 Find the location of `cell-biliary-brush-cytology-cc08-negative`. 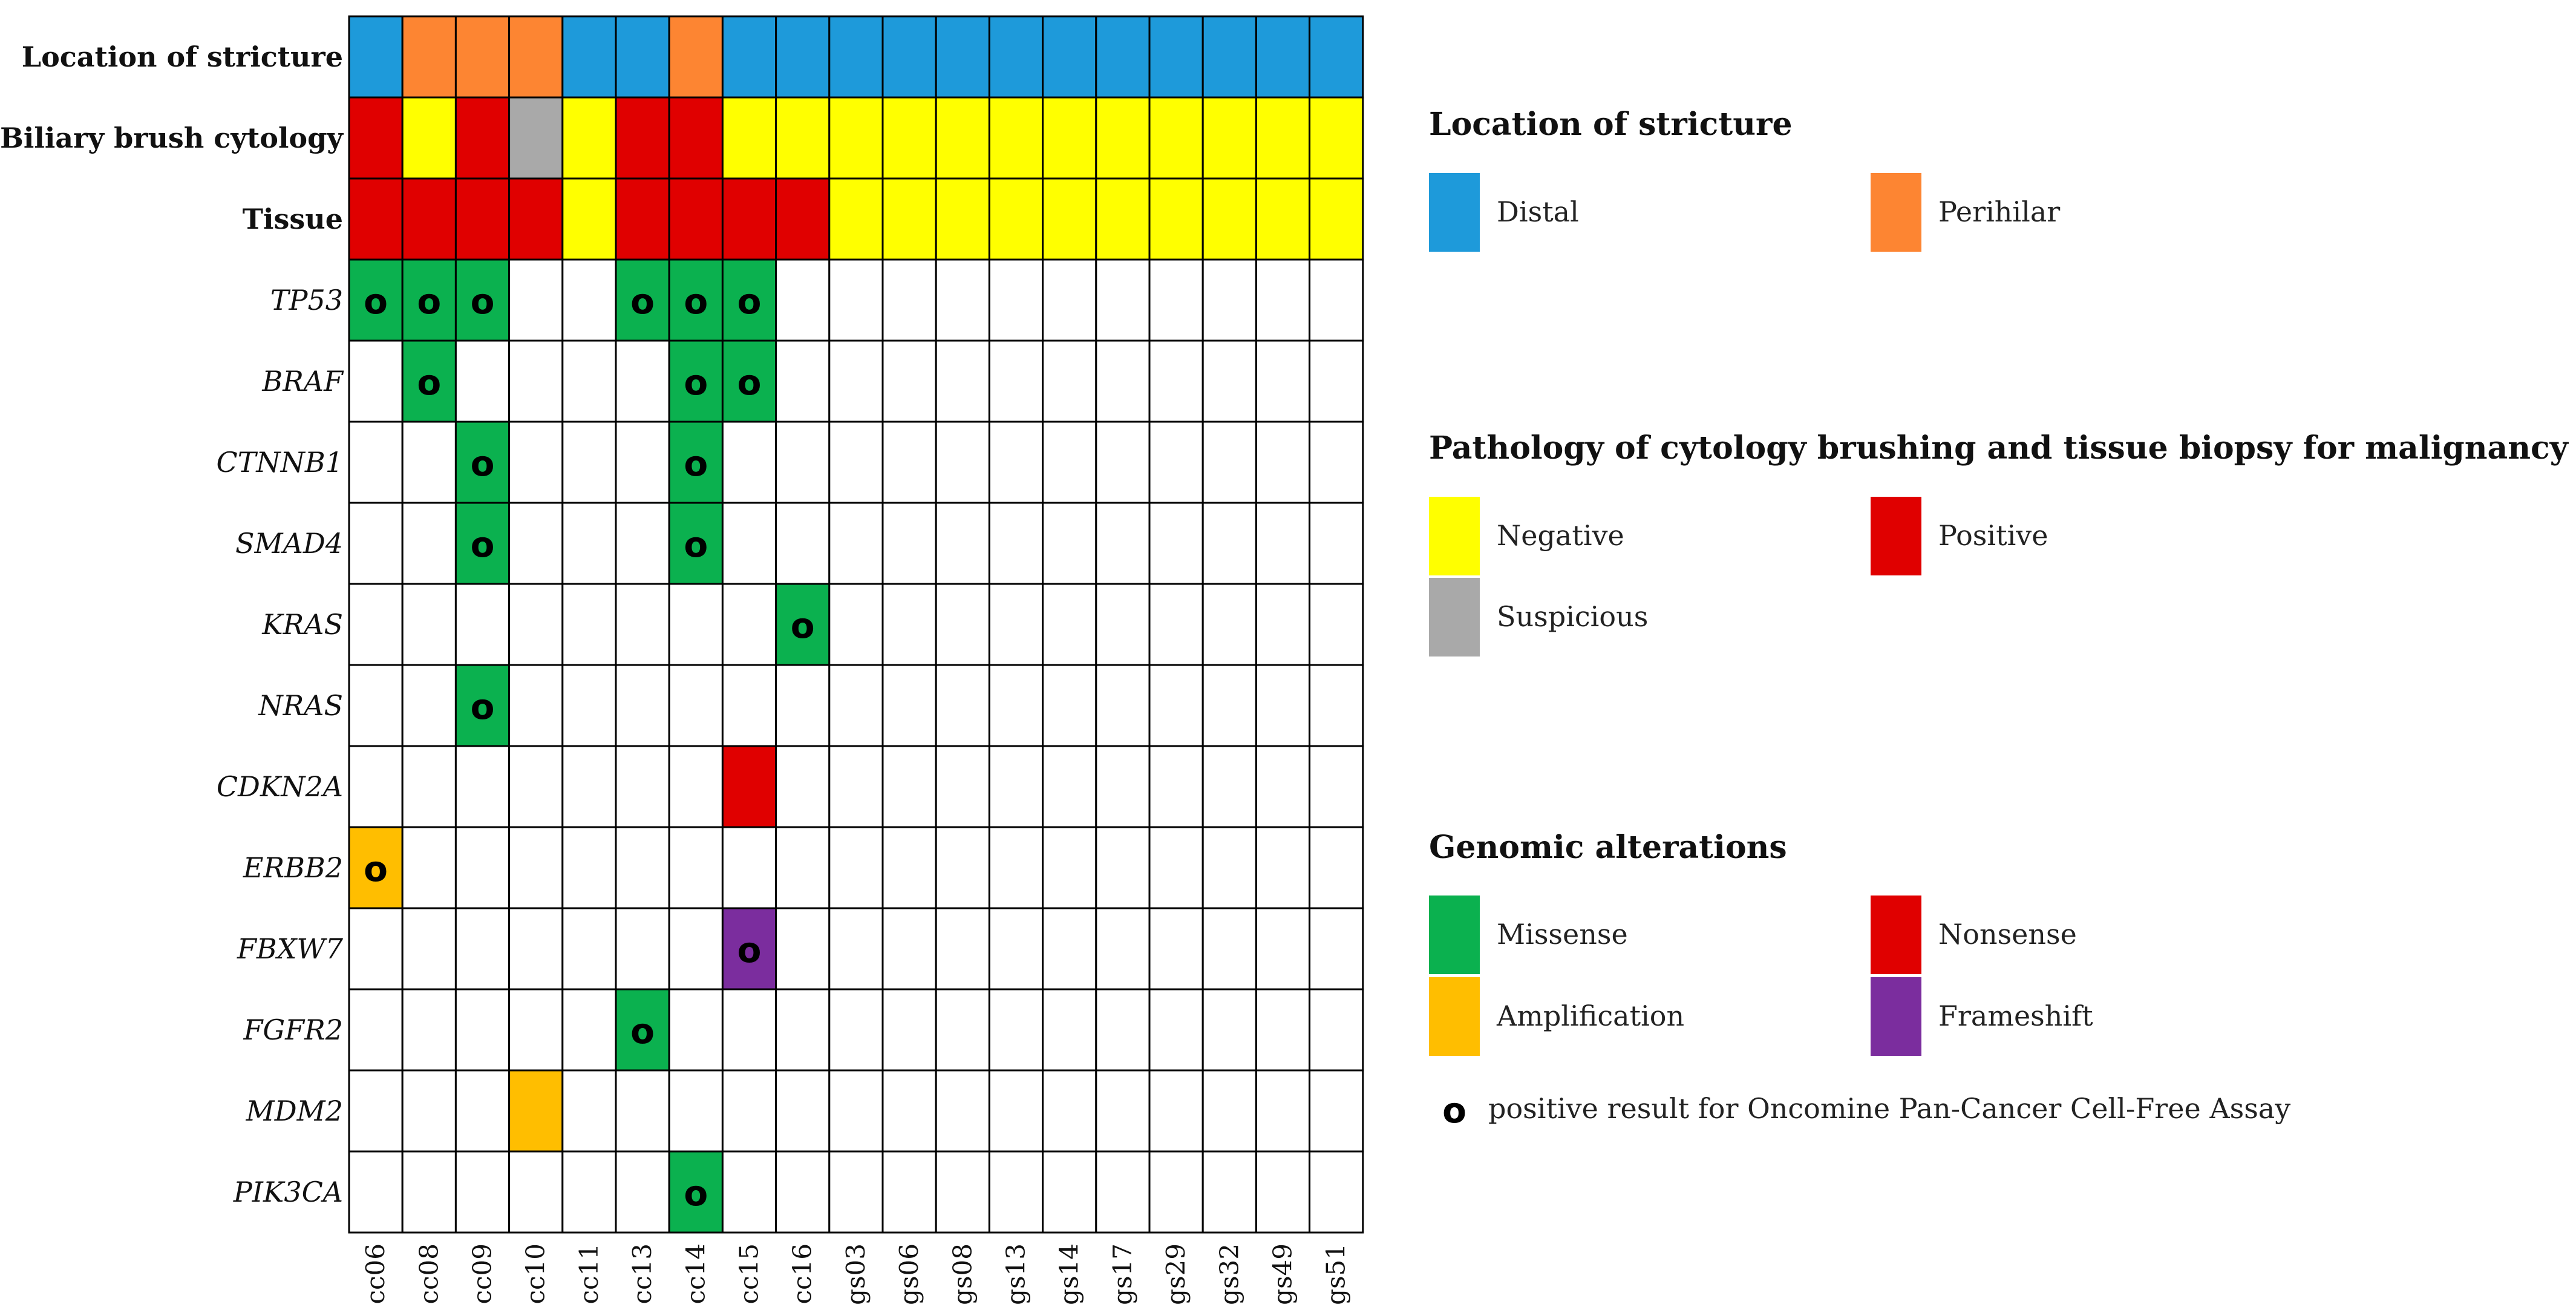

cell-biliary-brush-cytology-cc08-negative is located at coordinates (429, 138).